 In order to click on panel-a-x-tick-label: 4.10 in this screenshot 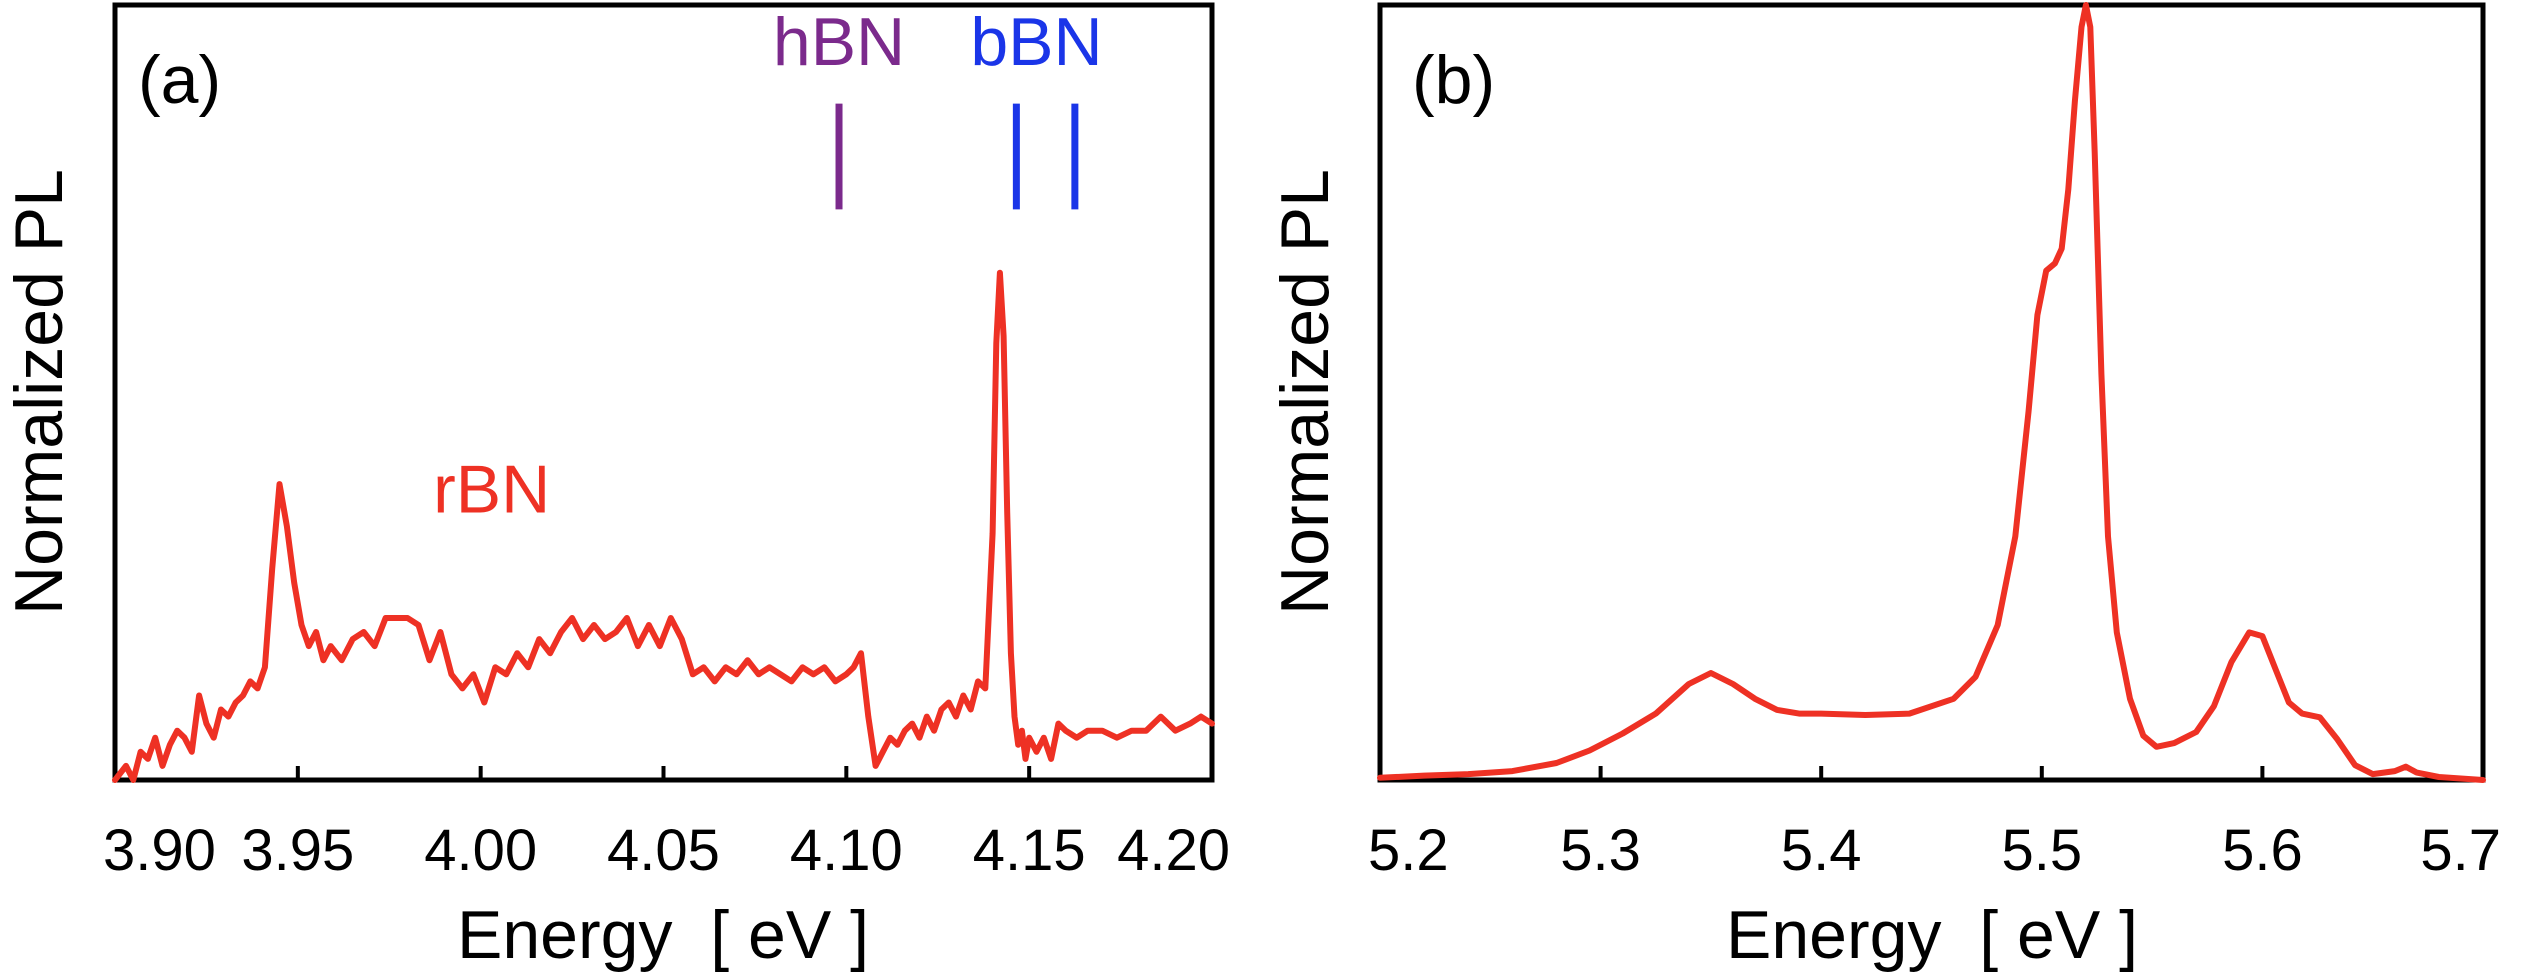, I will do `click(846, 850)`.